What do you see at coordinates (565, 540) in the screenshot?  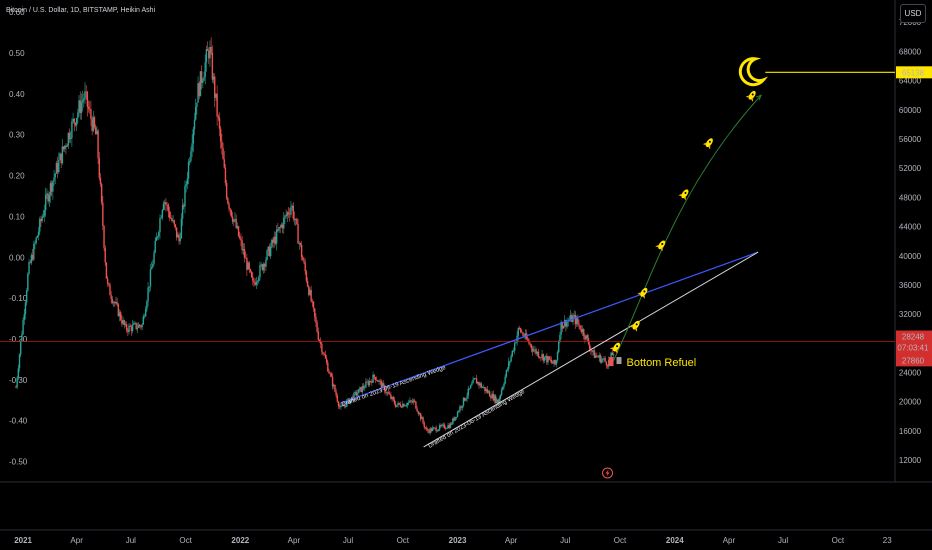 I see `time-axis-tick: Jul` at bounding box center [565, 540].